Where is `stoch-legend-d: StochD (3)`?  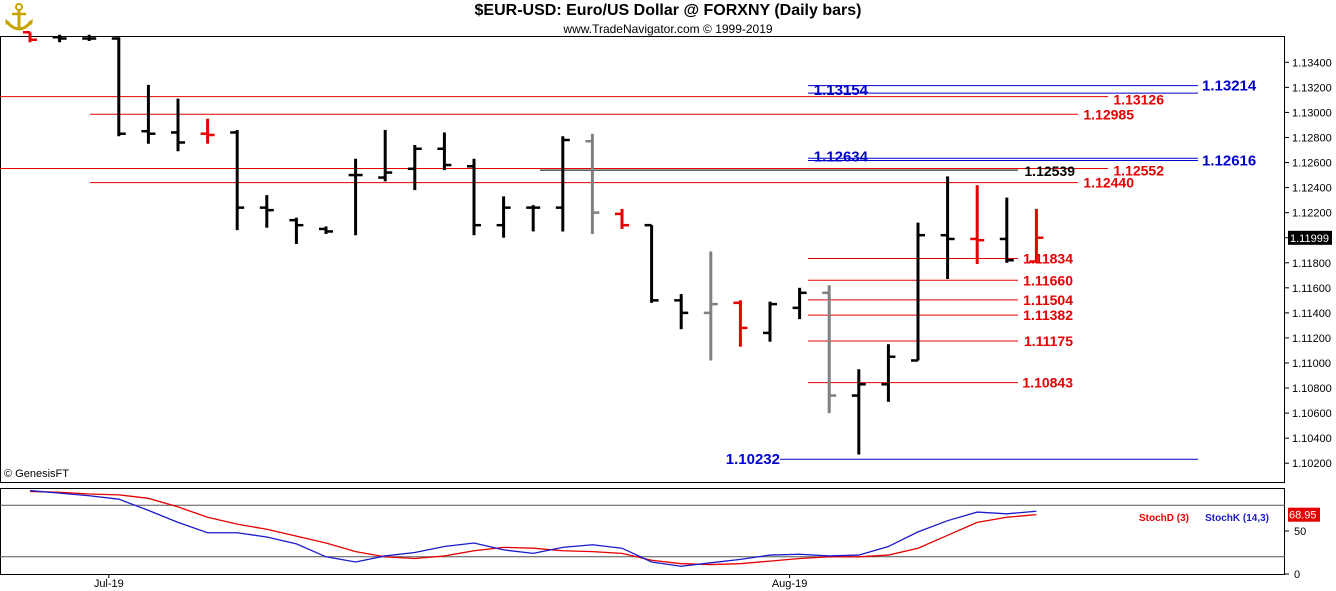 stoch-legend-d: StochD (3) is located at coordinates (1164, 518).